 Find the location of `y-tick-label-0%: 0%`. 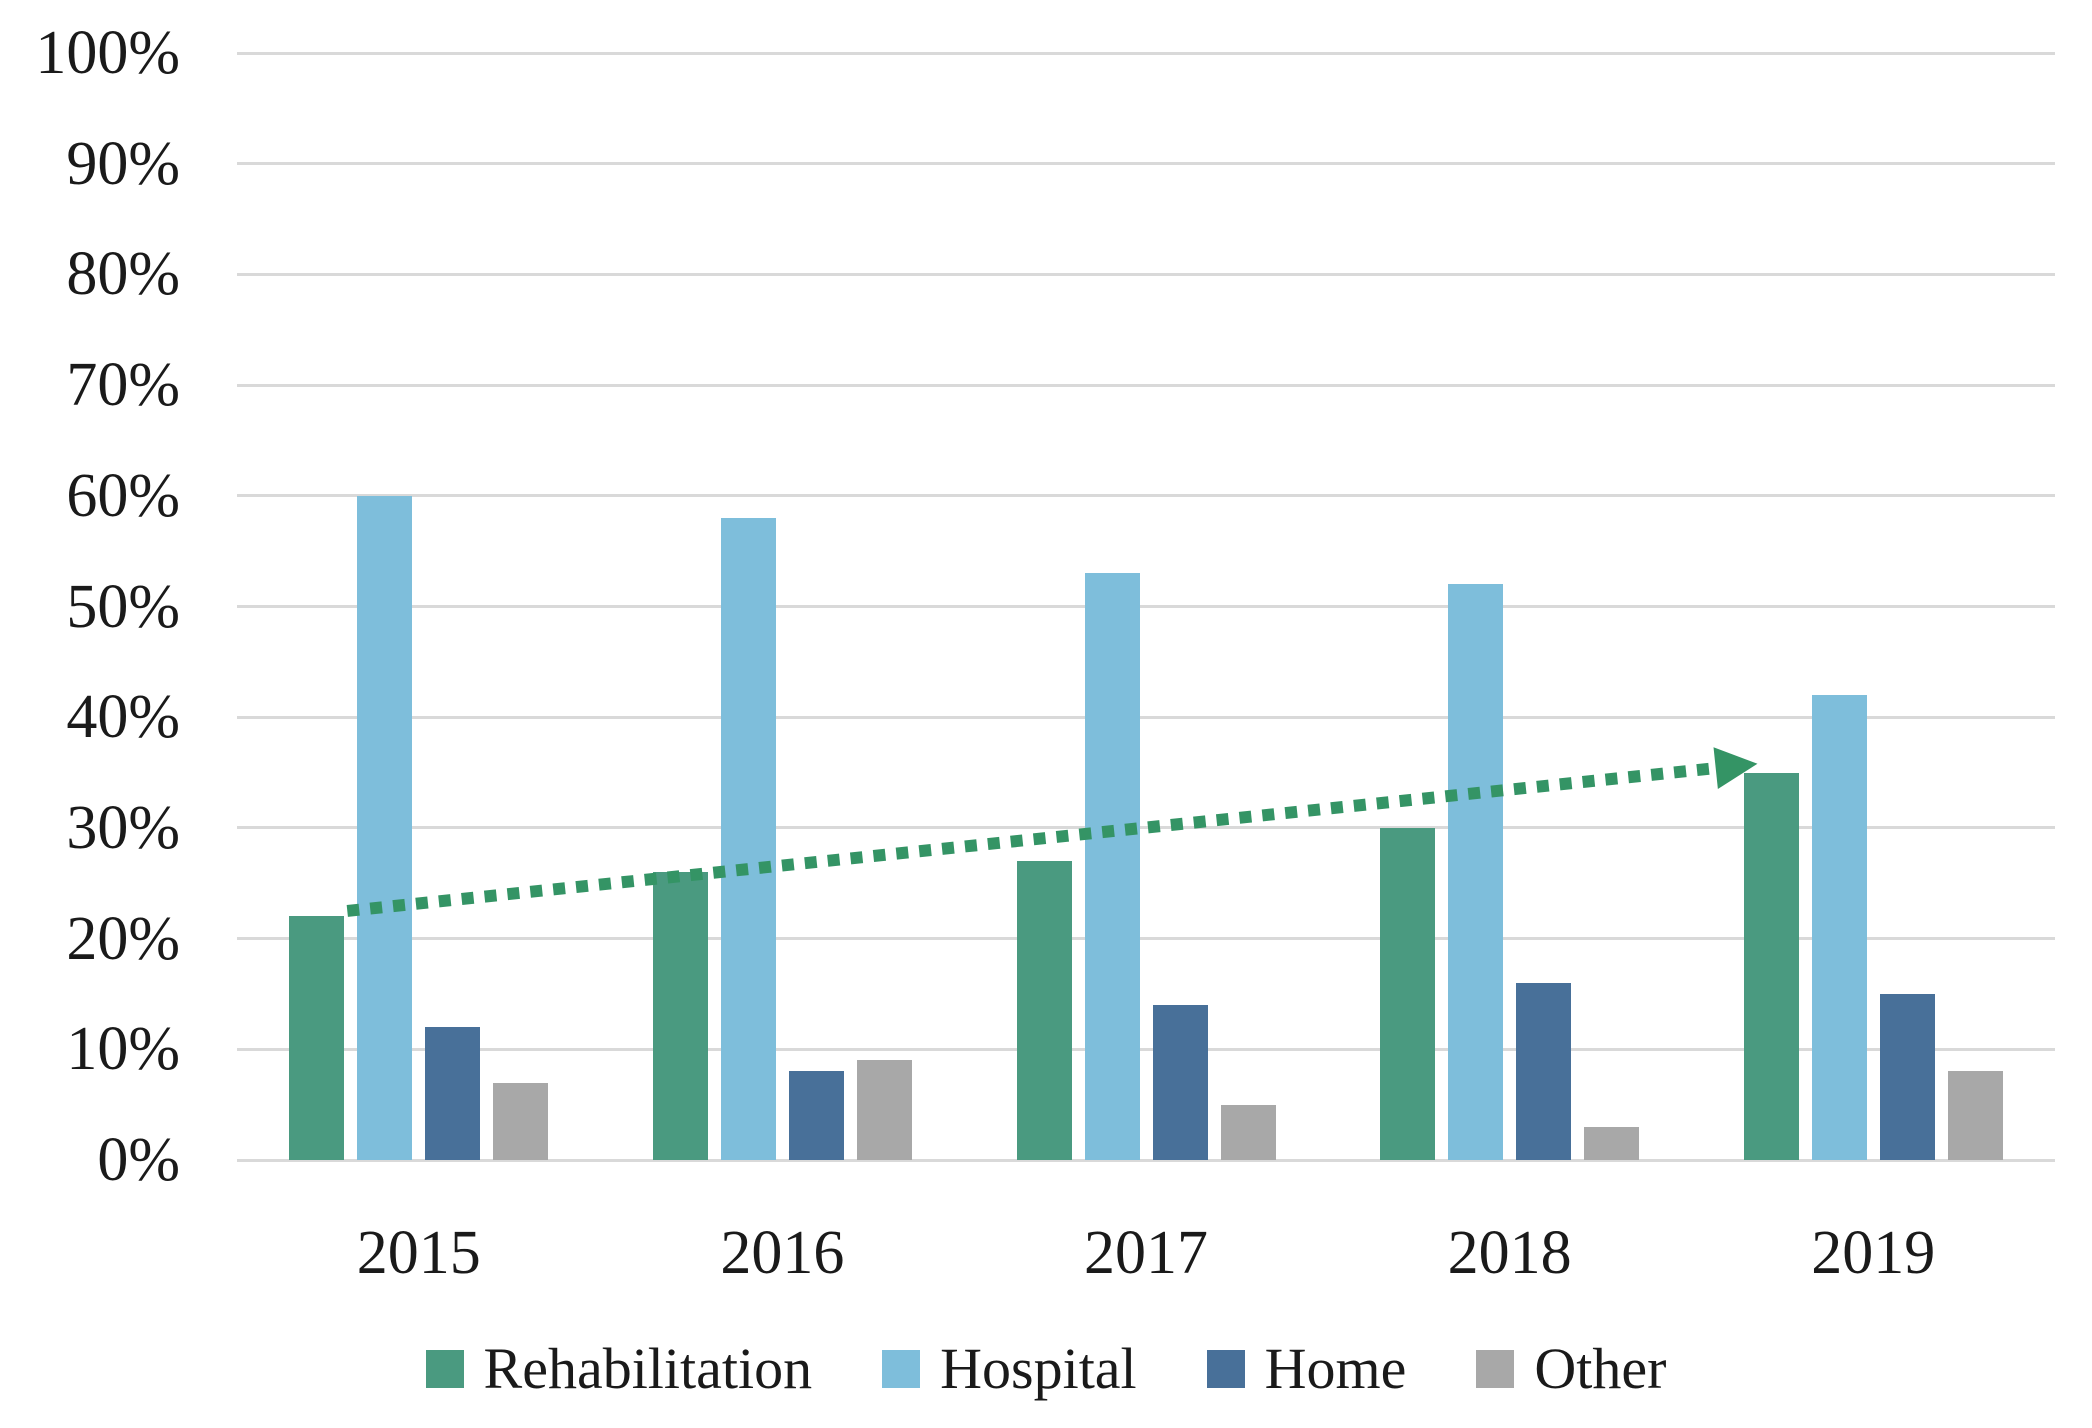

y-tick-label-0%: 0% is located at coordinates (138, 1160).